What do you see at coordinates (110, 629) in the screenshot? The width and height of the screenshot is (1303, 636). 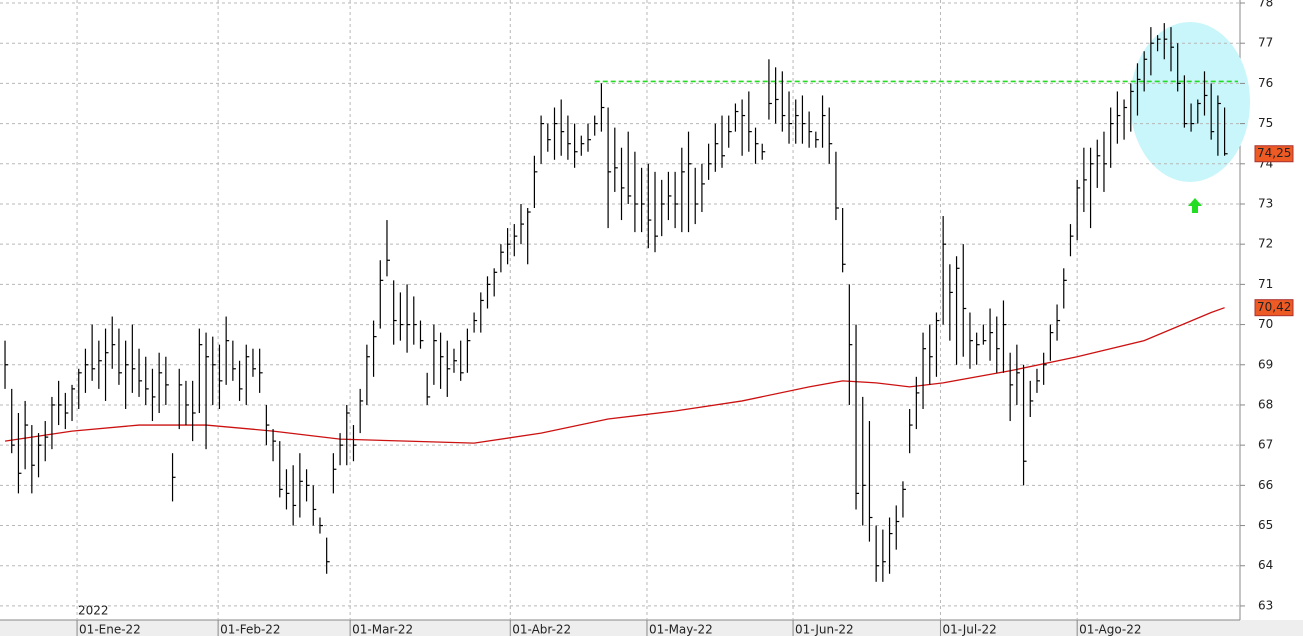 I see `x-tick-label: 01-Ene-22` at bounding box center [110, 629].